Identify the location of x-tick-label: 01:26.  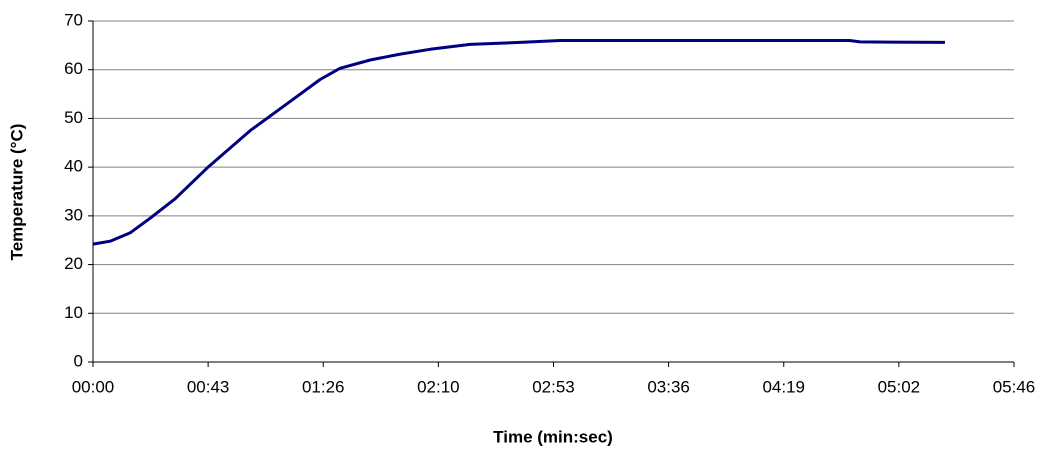
(323, 386).